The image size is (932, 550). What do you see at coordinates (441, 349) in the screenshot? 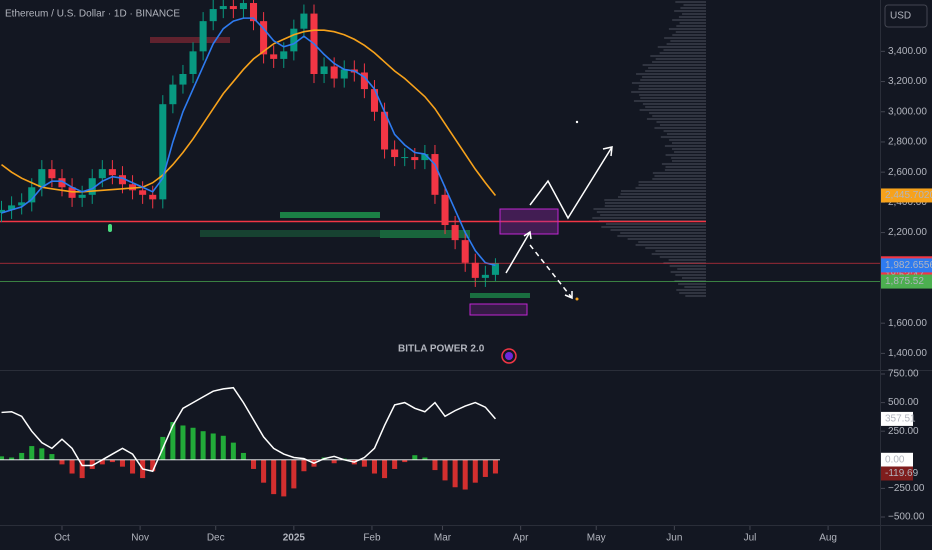
I see `watermark: BITLA POWER 2.0` at bounding box center [441, 349].